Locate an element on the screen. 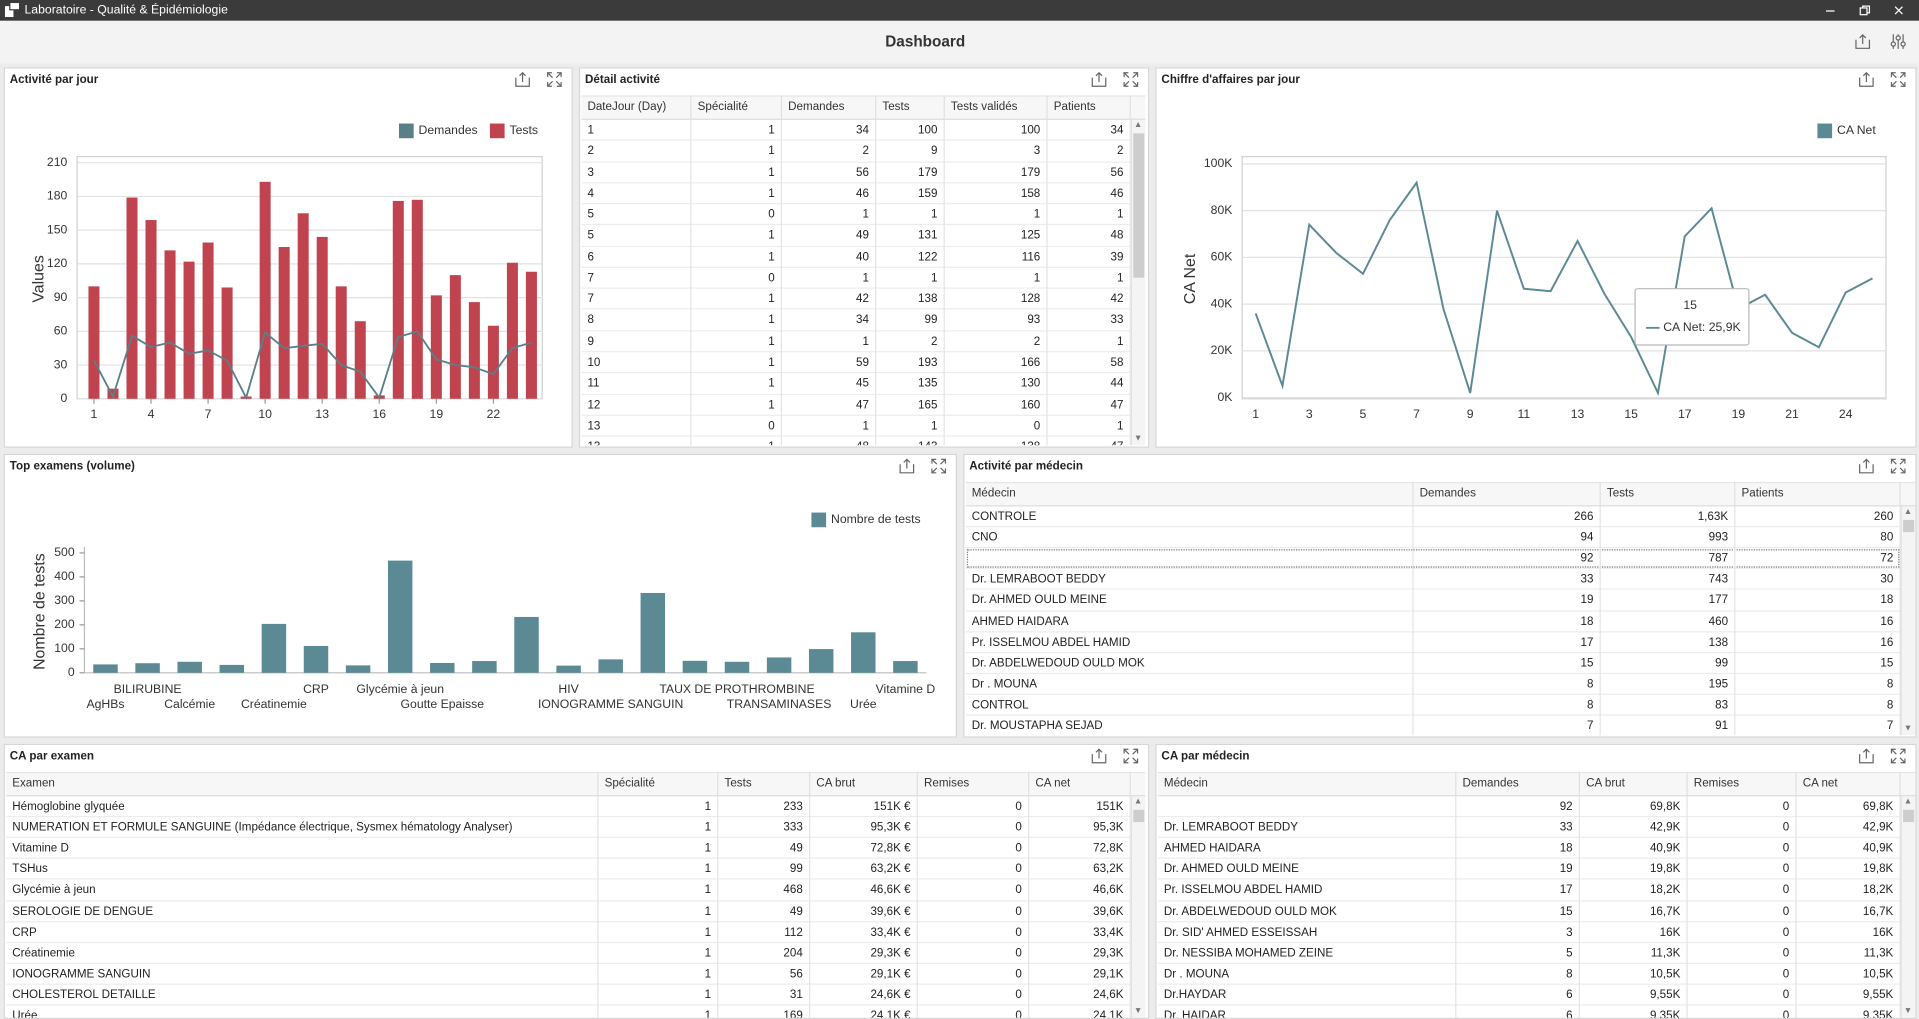  table-row: CNO 94 993 80 is located at coordinates (1433, 538).